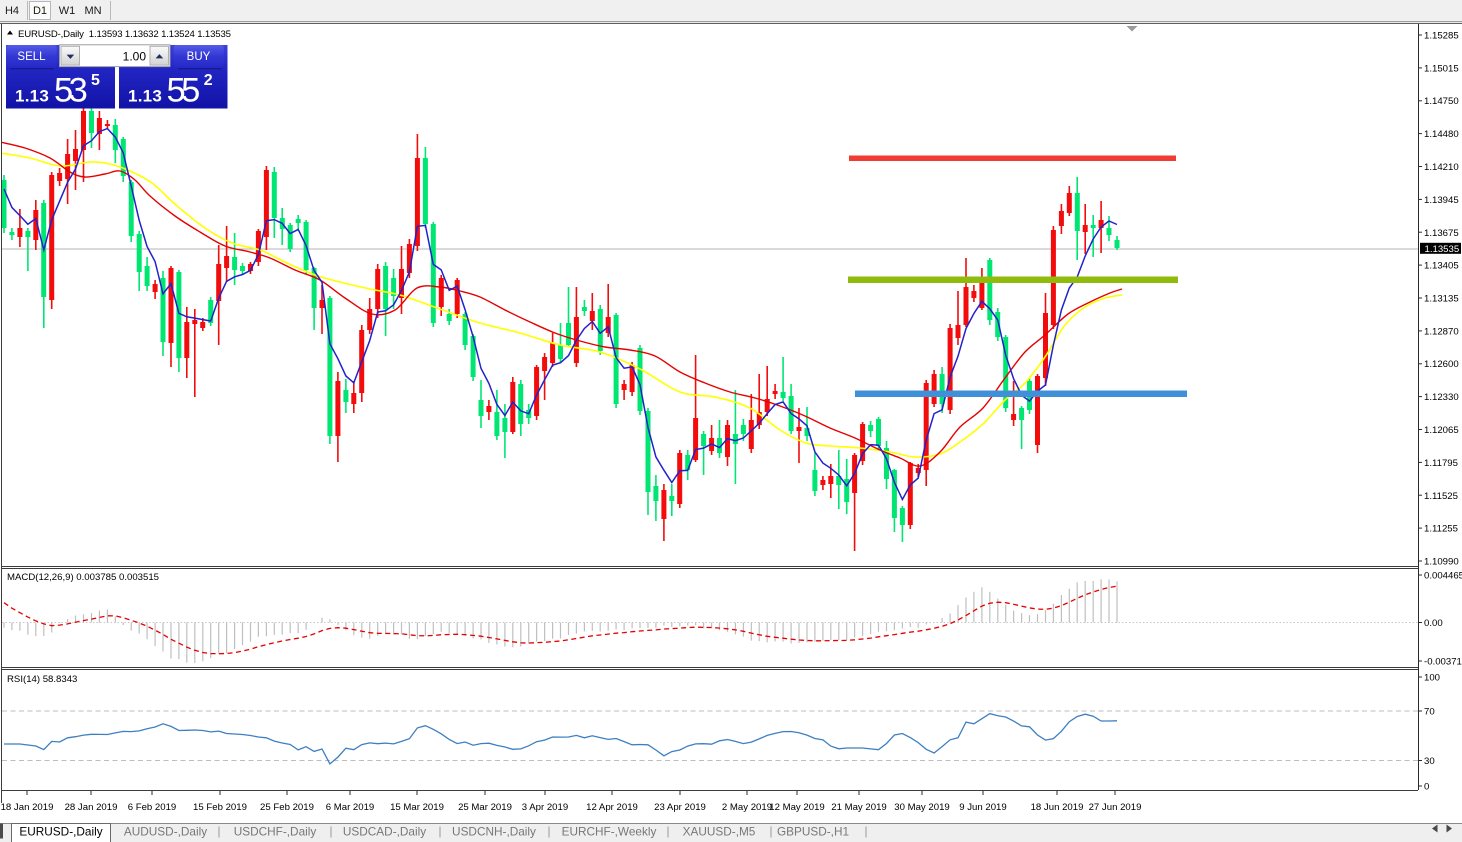  What do you see at coordinates (42, 679) in the screenshot?
I see `svg-text: RSI(14) 58.8343` at bounding box center [42, 679].